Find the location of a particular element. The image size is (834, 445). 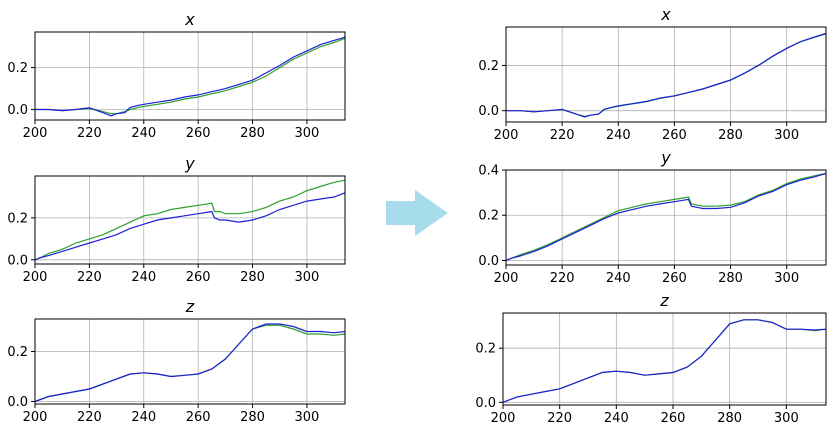

subplot-left-z: 200 220 240 260 280 300 0.0 0.2 z is located at coordinates (176, 361).